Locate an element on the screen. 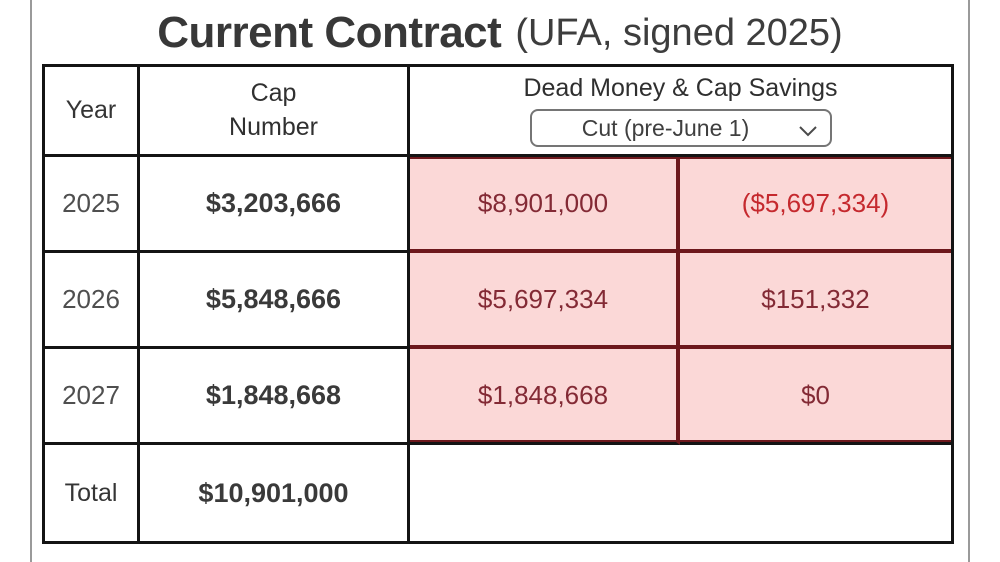 This screenshot has height=562, width=1000. cap-number-2027: $1,848,668 is located at coordinates (275, 397).